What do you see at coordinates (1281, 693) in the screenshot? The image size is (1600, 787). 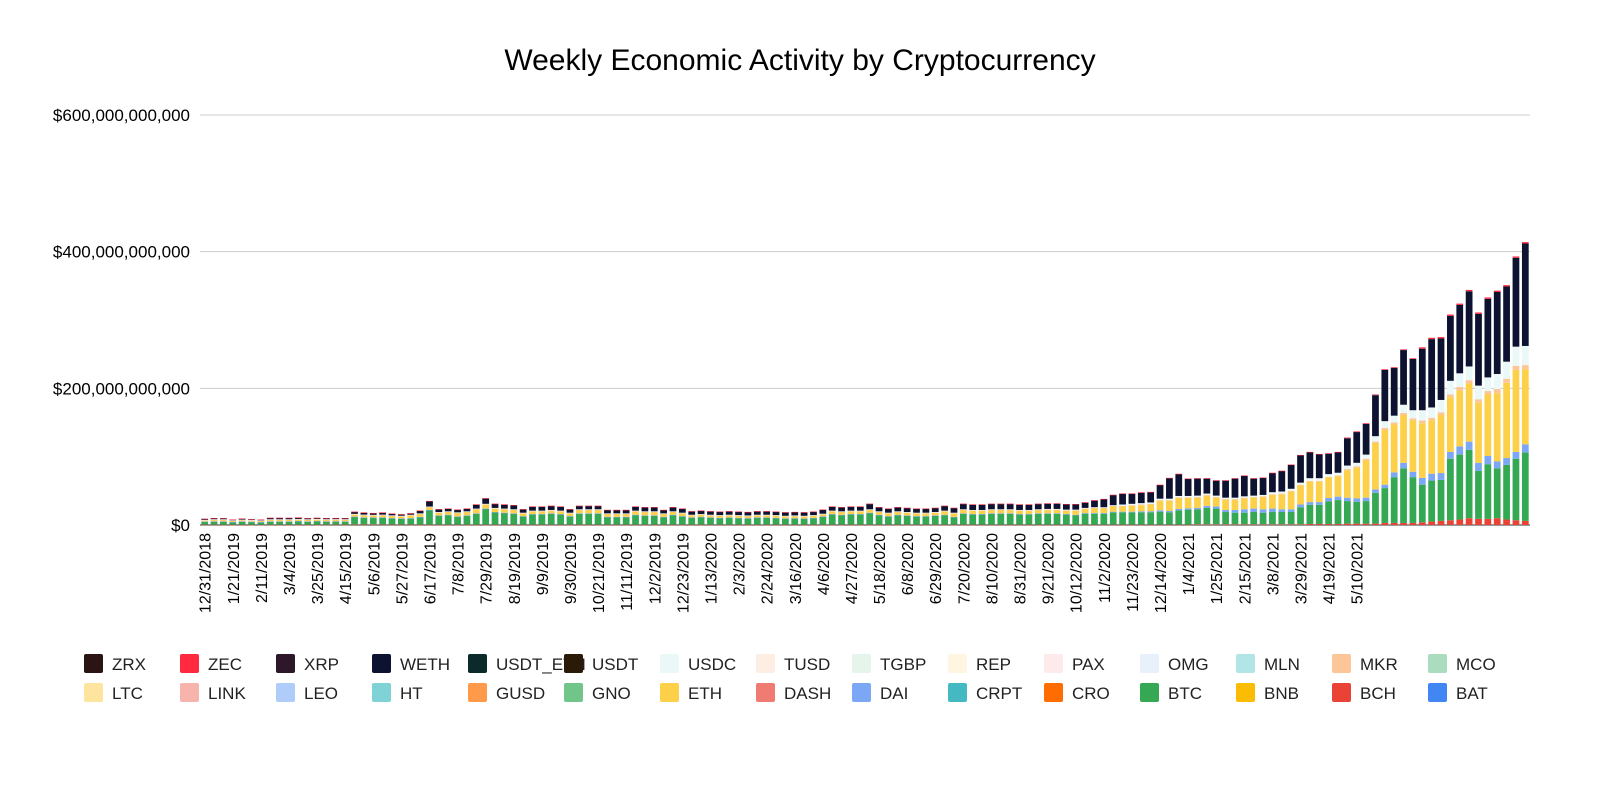 I see `legend-label: BNB` at bounding box center [1281, 693].